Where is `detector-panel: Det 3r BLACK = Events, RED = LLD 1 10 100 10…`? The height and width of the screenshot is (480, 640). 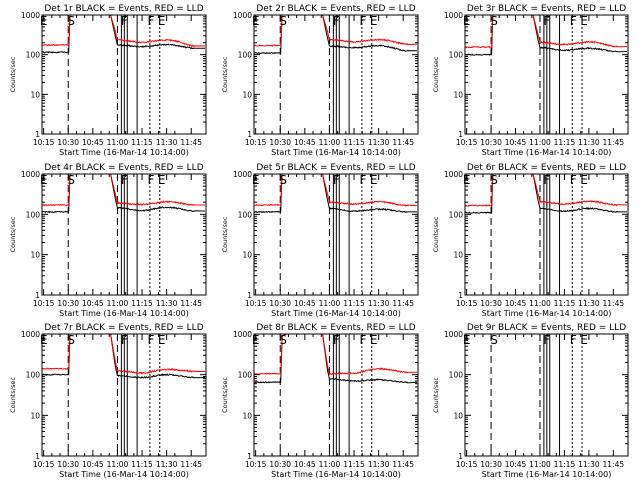
detector-panel: Det 3r BLACK = Events, RED = LLD 1 10 100 10… is located at coordinates (530, 80).